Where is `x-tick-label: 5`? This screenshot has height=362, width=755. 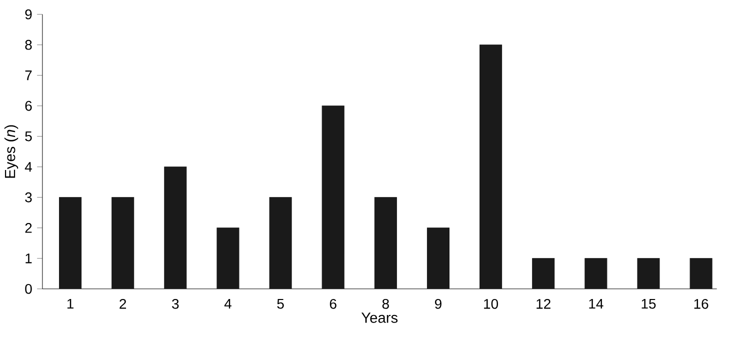
x-tick-label: 5 is located at coordinates (280, 304).